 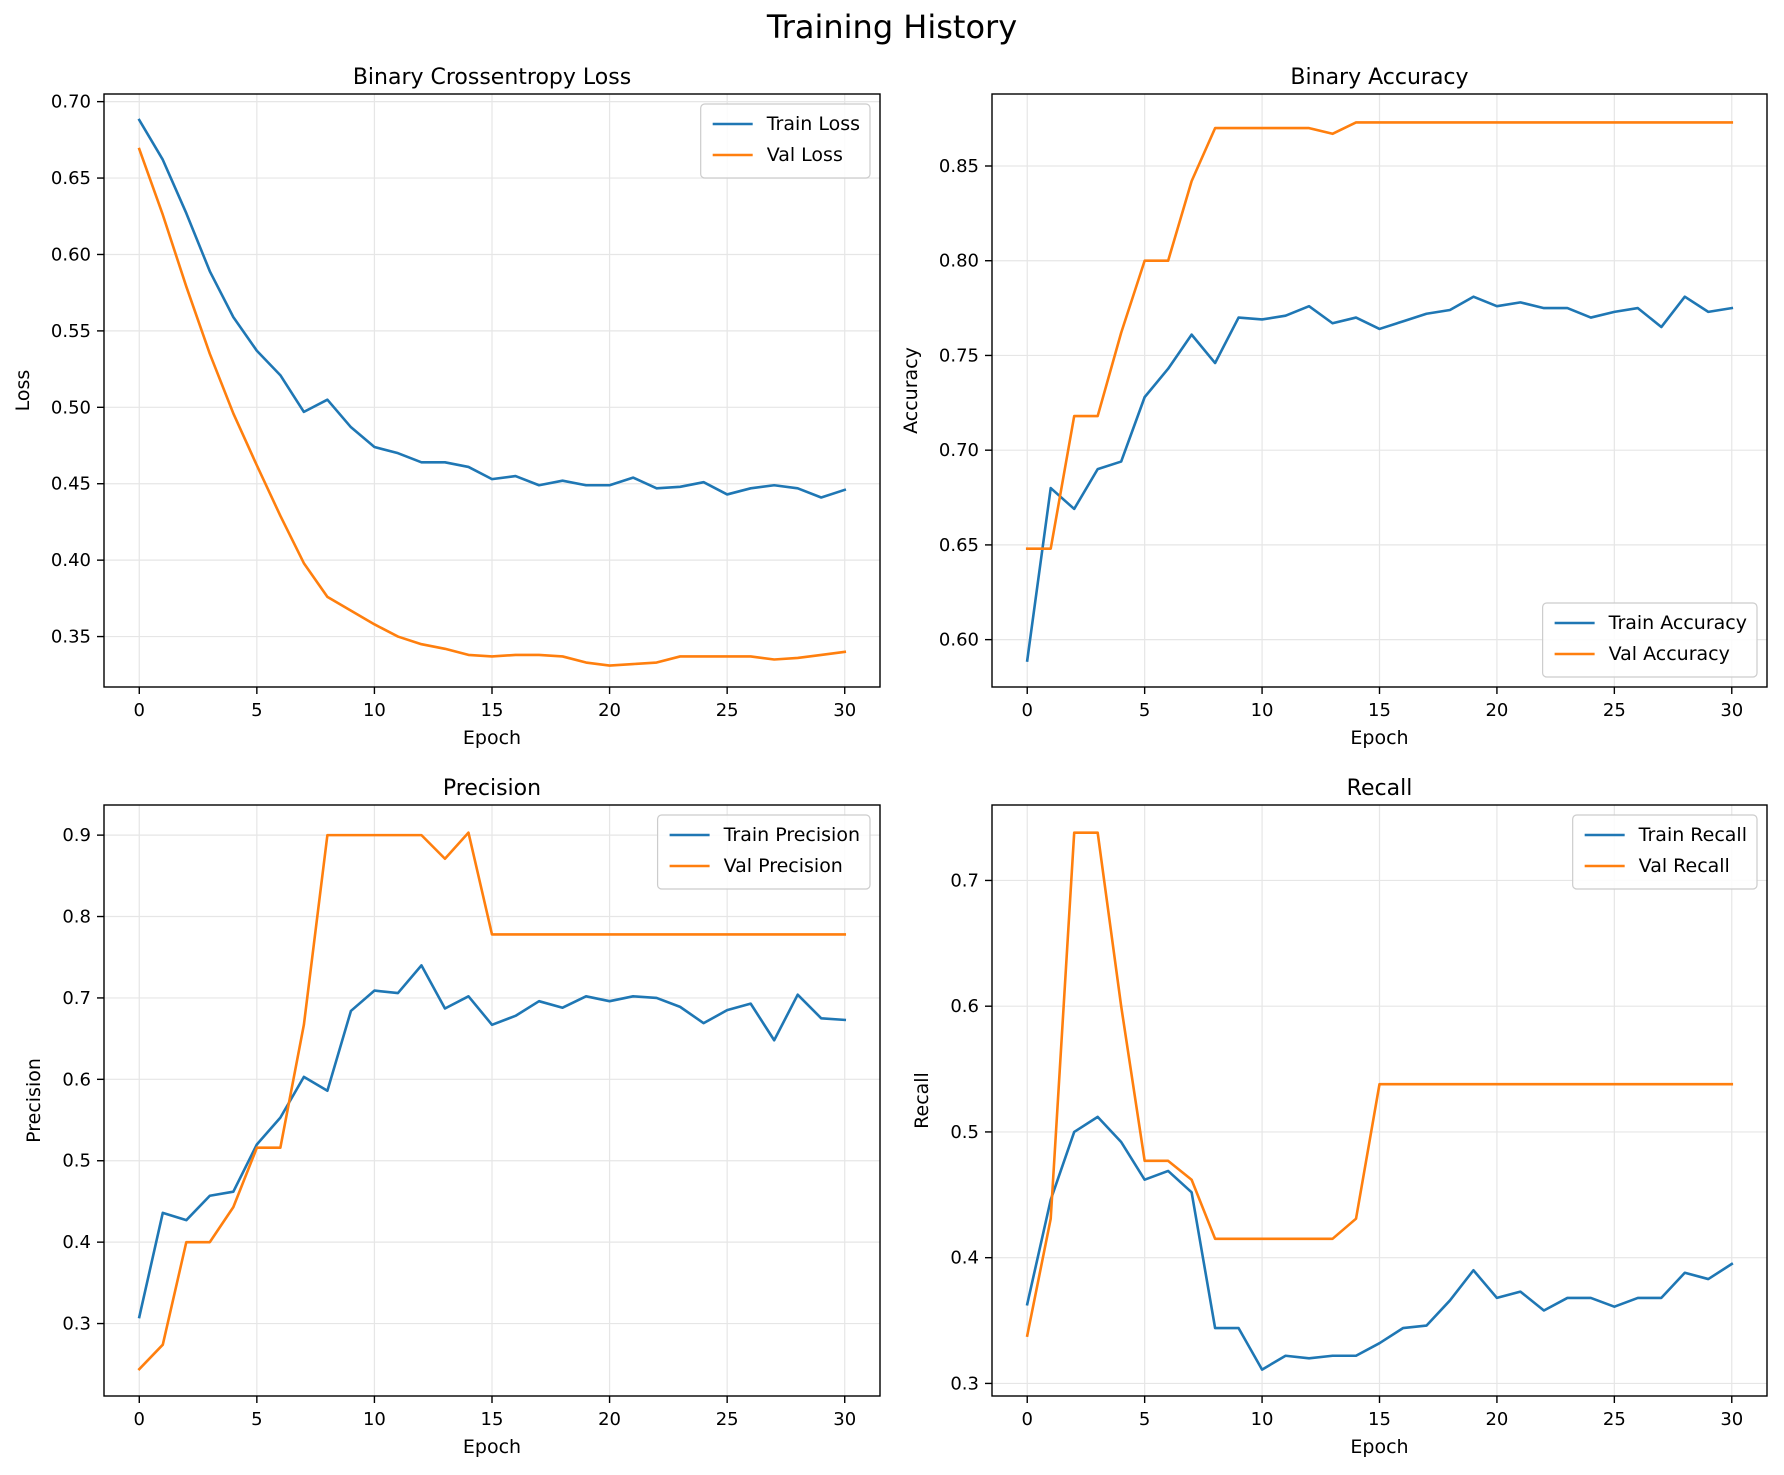 I want to click on subplot-title: Binary Crossentropy Loss, so click(x=492, y=77).